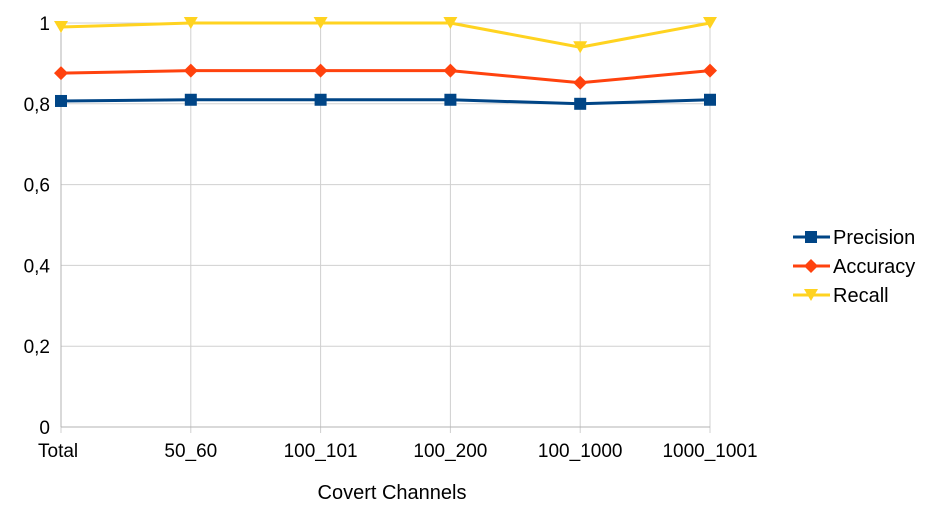  What do you see at coordinates (580, 451) in the screenshot?
I see `x-tick-label: 100_1000` at bounding box center [580, 451].